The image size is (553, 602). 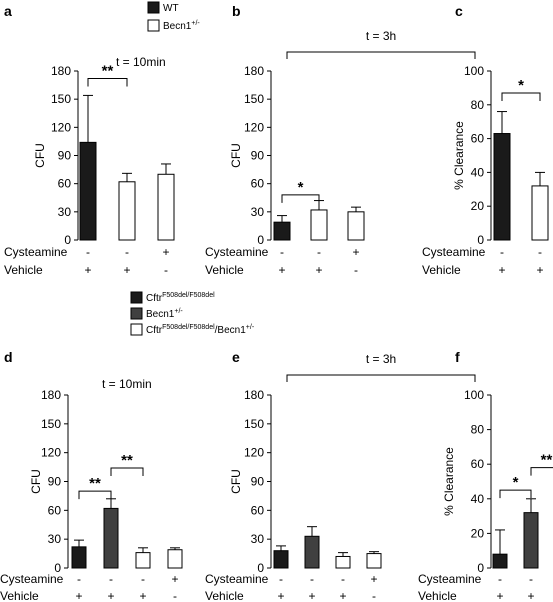 What do you see at coordinates (181, 26) in the screenshot?
I see `legend-label: Becn1+/-` at bounding box center [181, 26].